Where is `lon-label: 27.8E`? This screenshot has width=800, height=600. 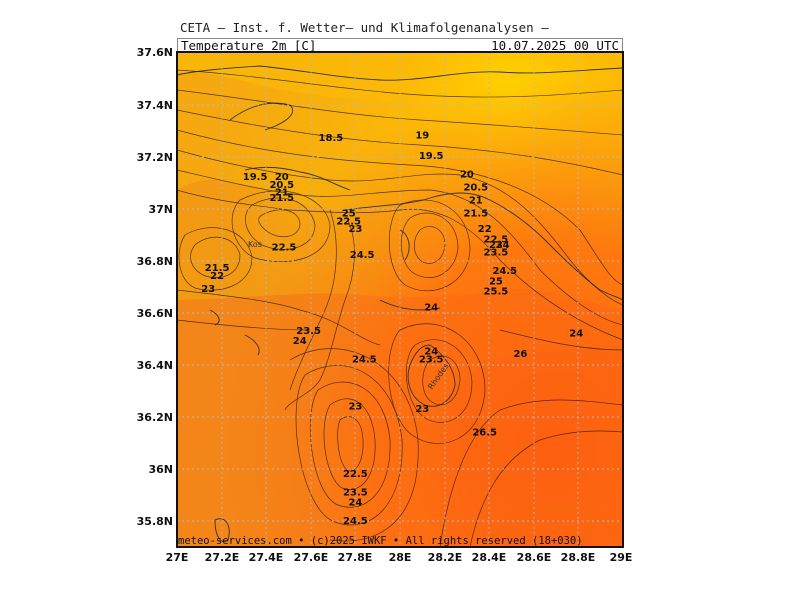
lon-label: 27.8E is located at coordinates (355, 557).